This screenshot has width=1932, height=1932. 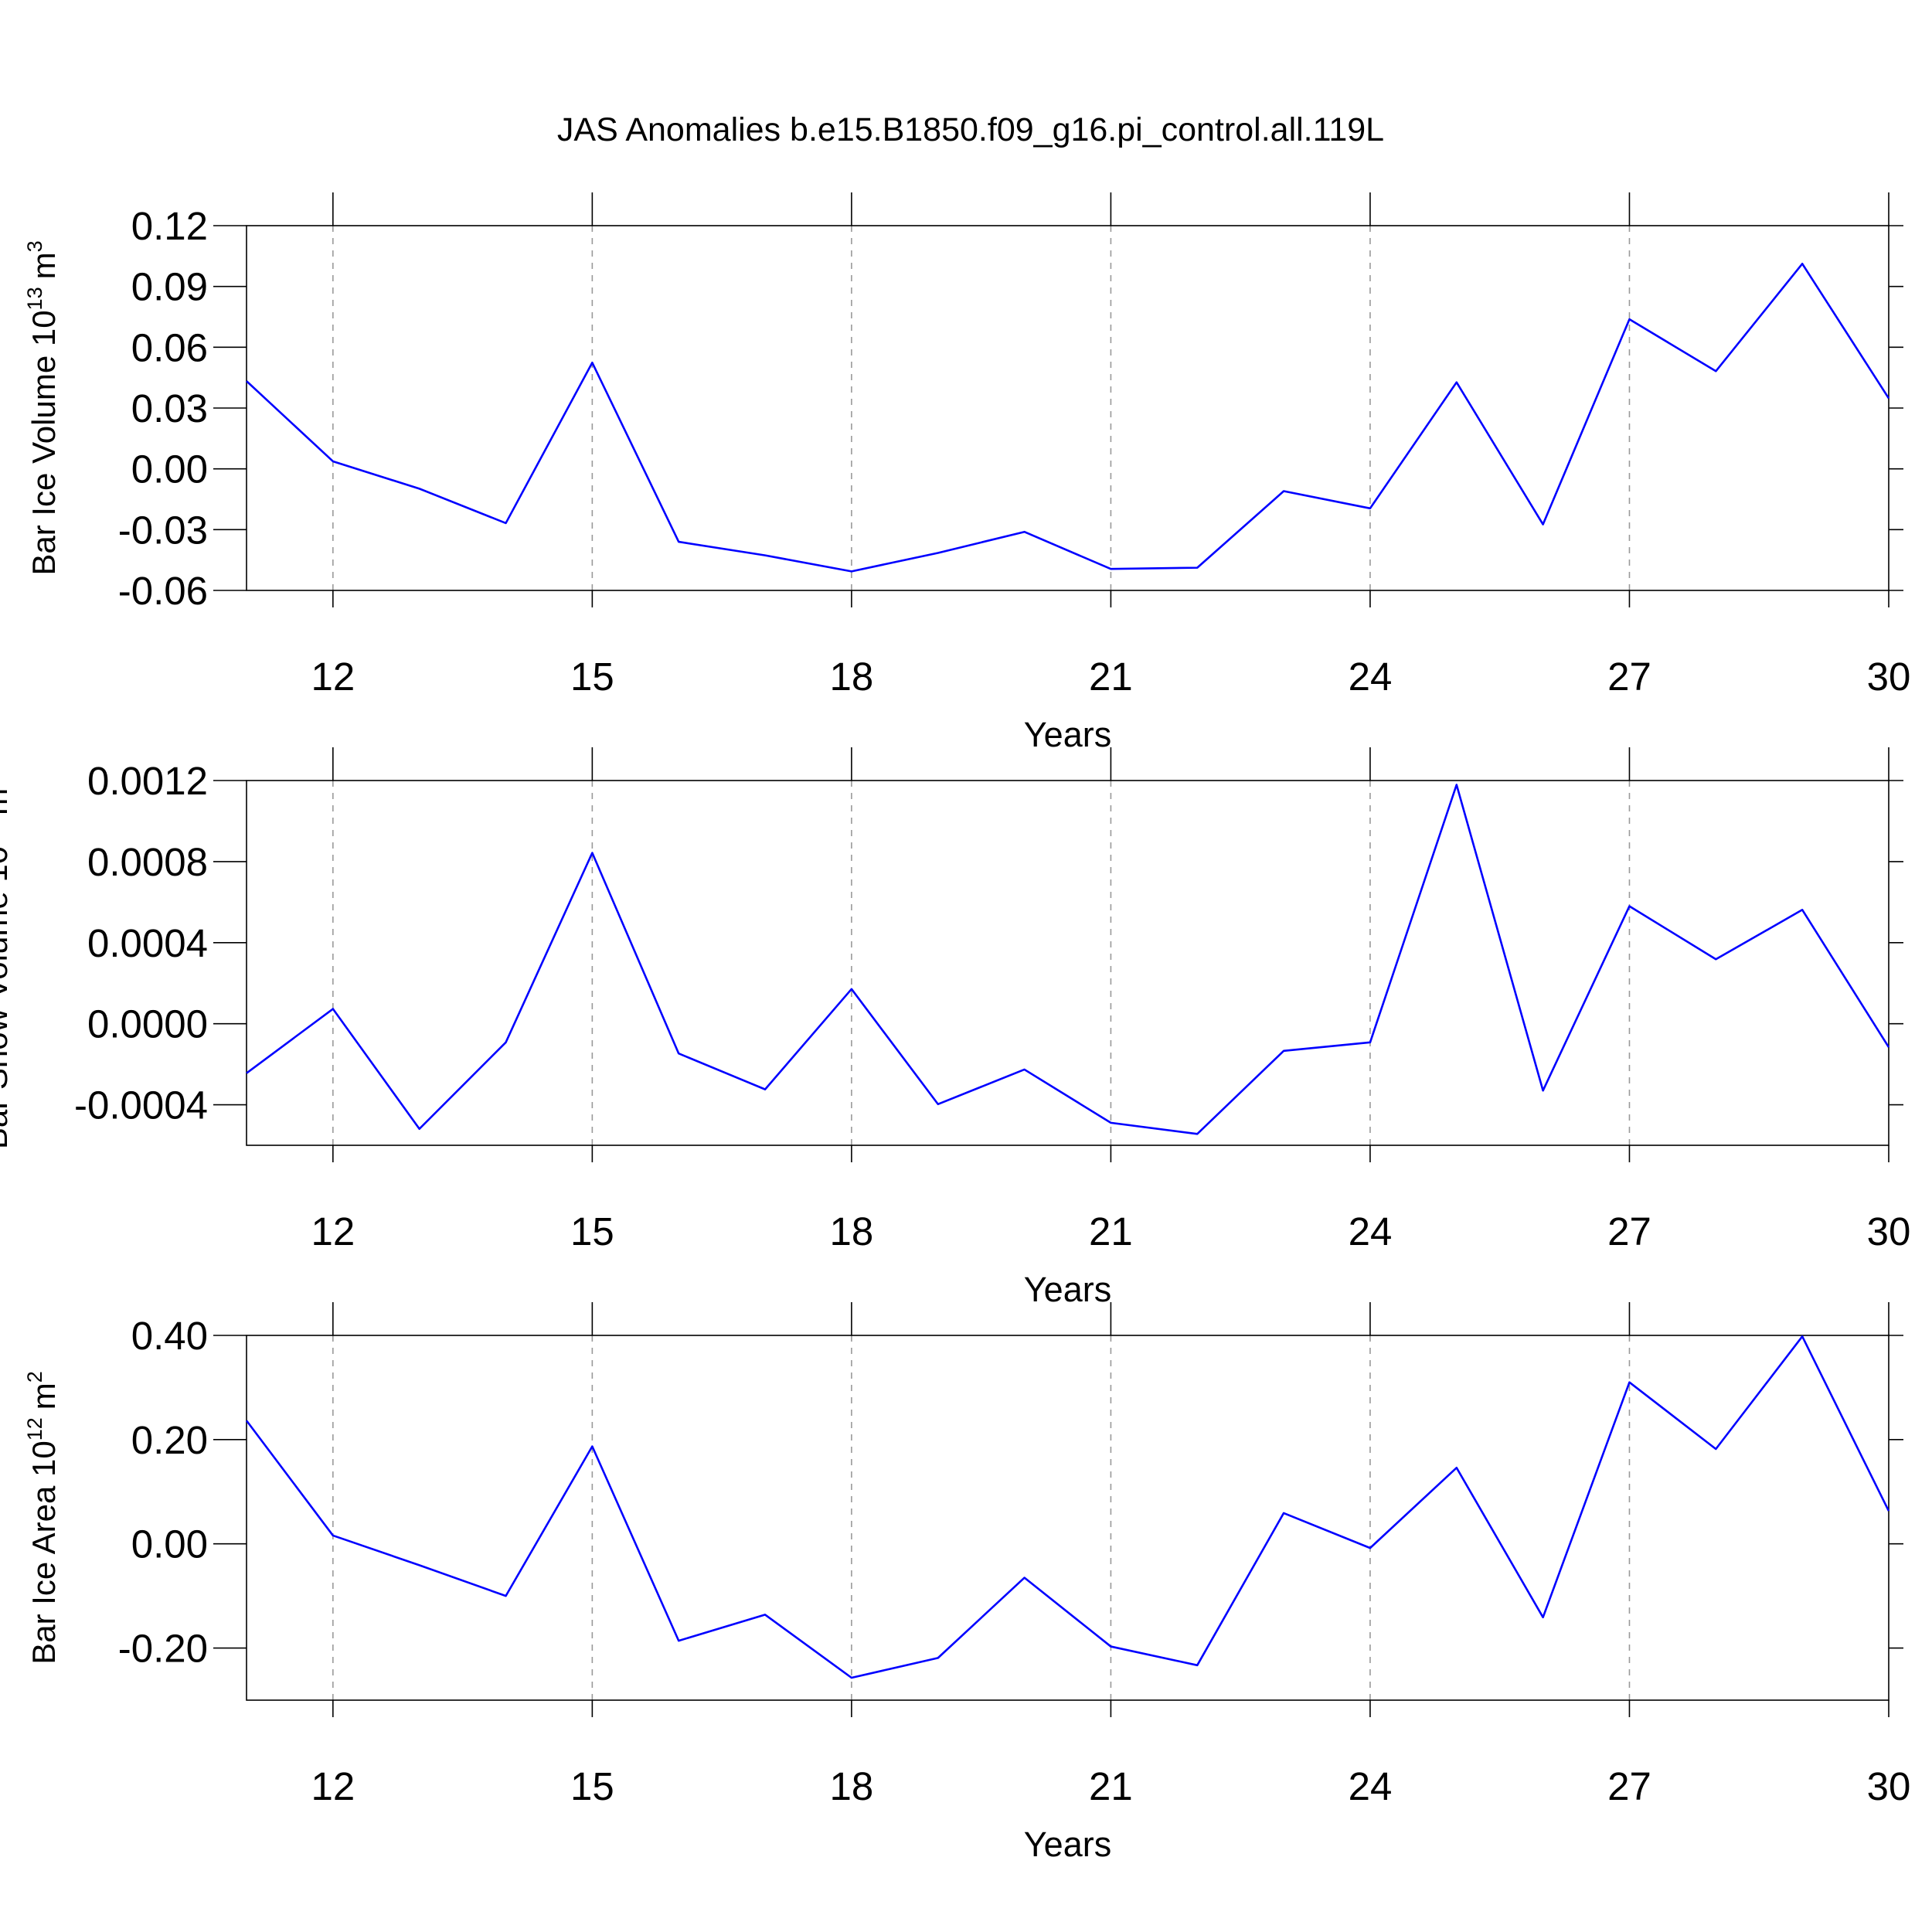 I want to click on data-line, so click(x=1068, y=418).